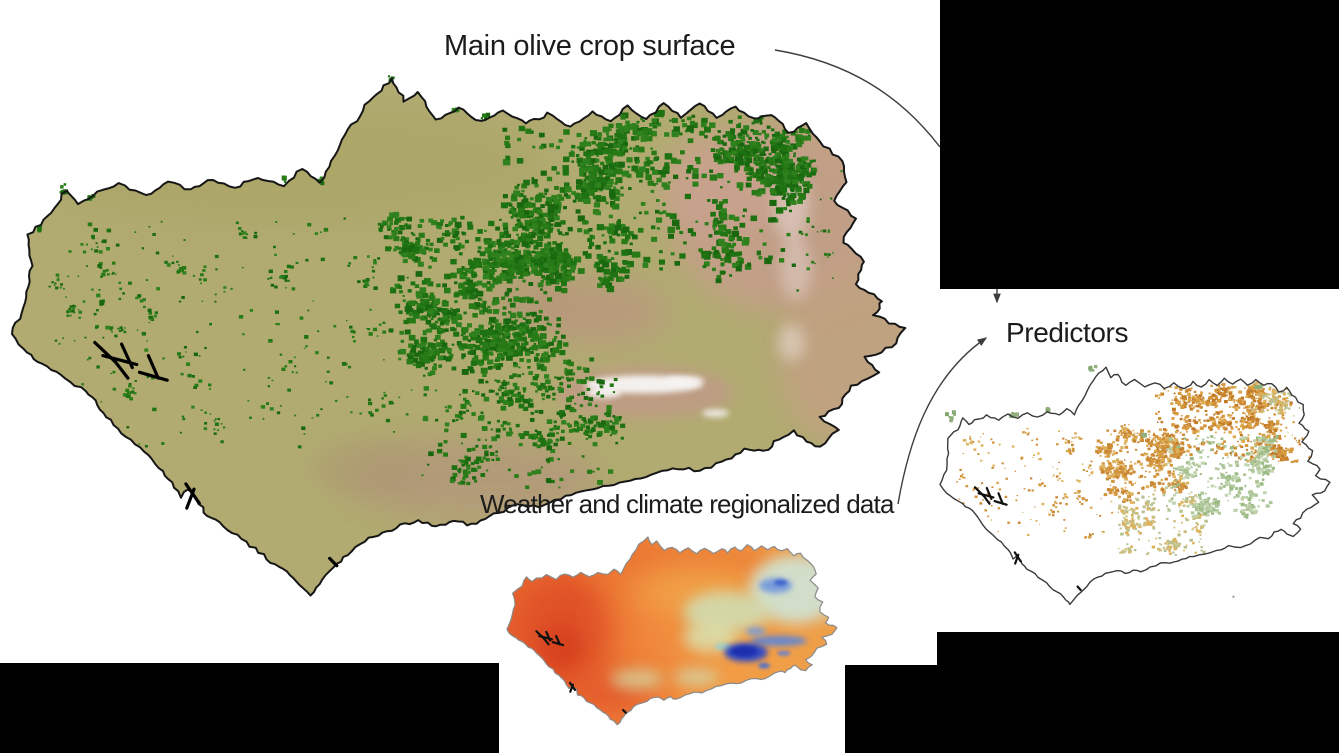  I want to click on redaction-block-bottom-left, so click(249, 708).